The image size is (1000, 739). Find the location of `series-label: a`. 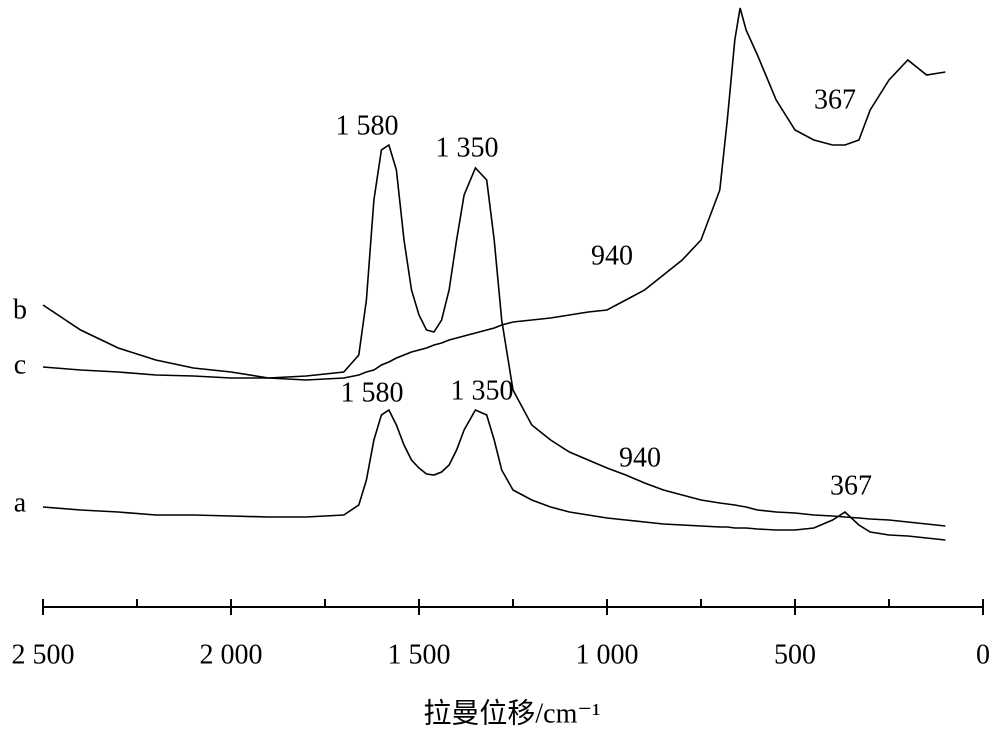

series-label: a is located at coordinates (20, 502).